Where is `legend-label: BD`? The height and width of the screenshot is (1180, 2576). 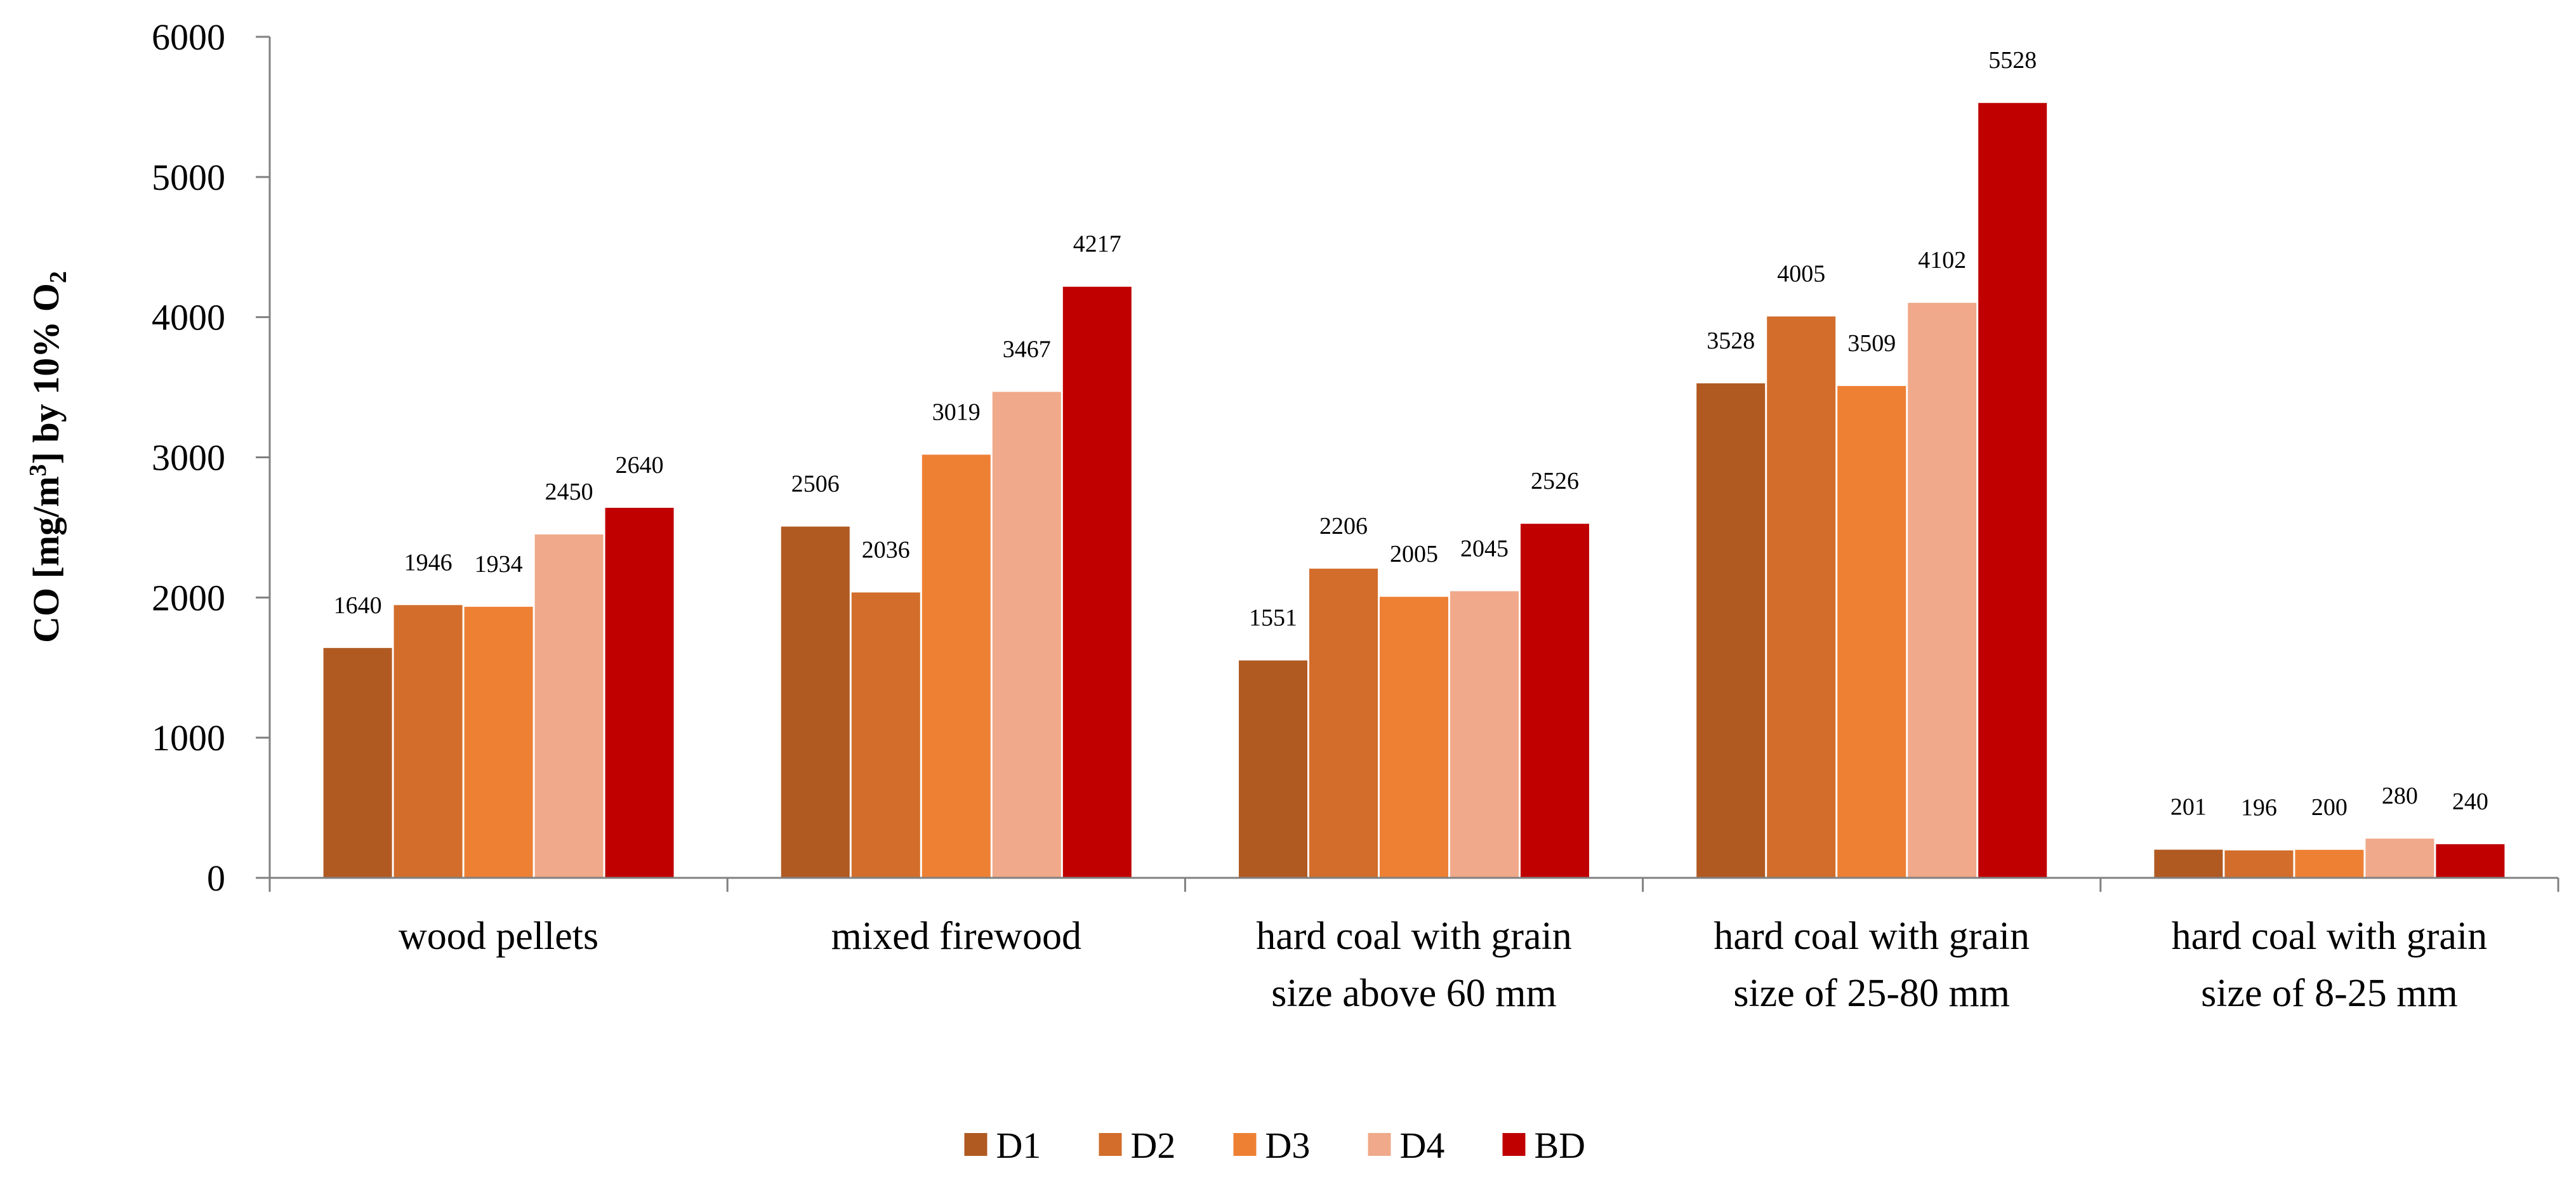
legend-label: BD is located at coordinates (1561, 1145).